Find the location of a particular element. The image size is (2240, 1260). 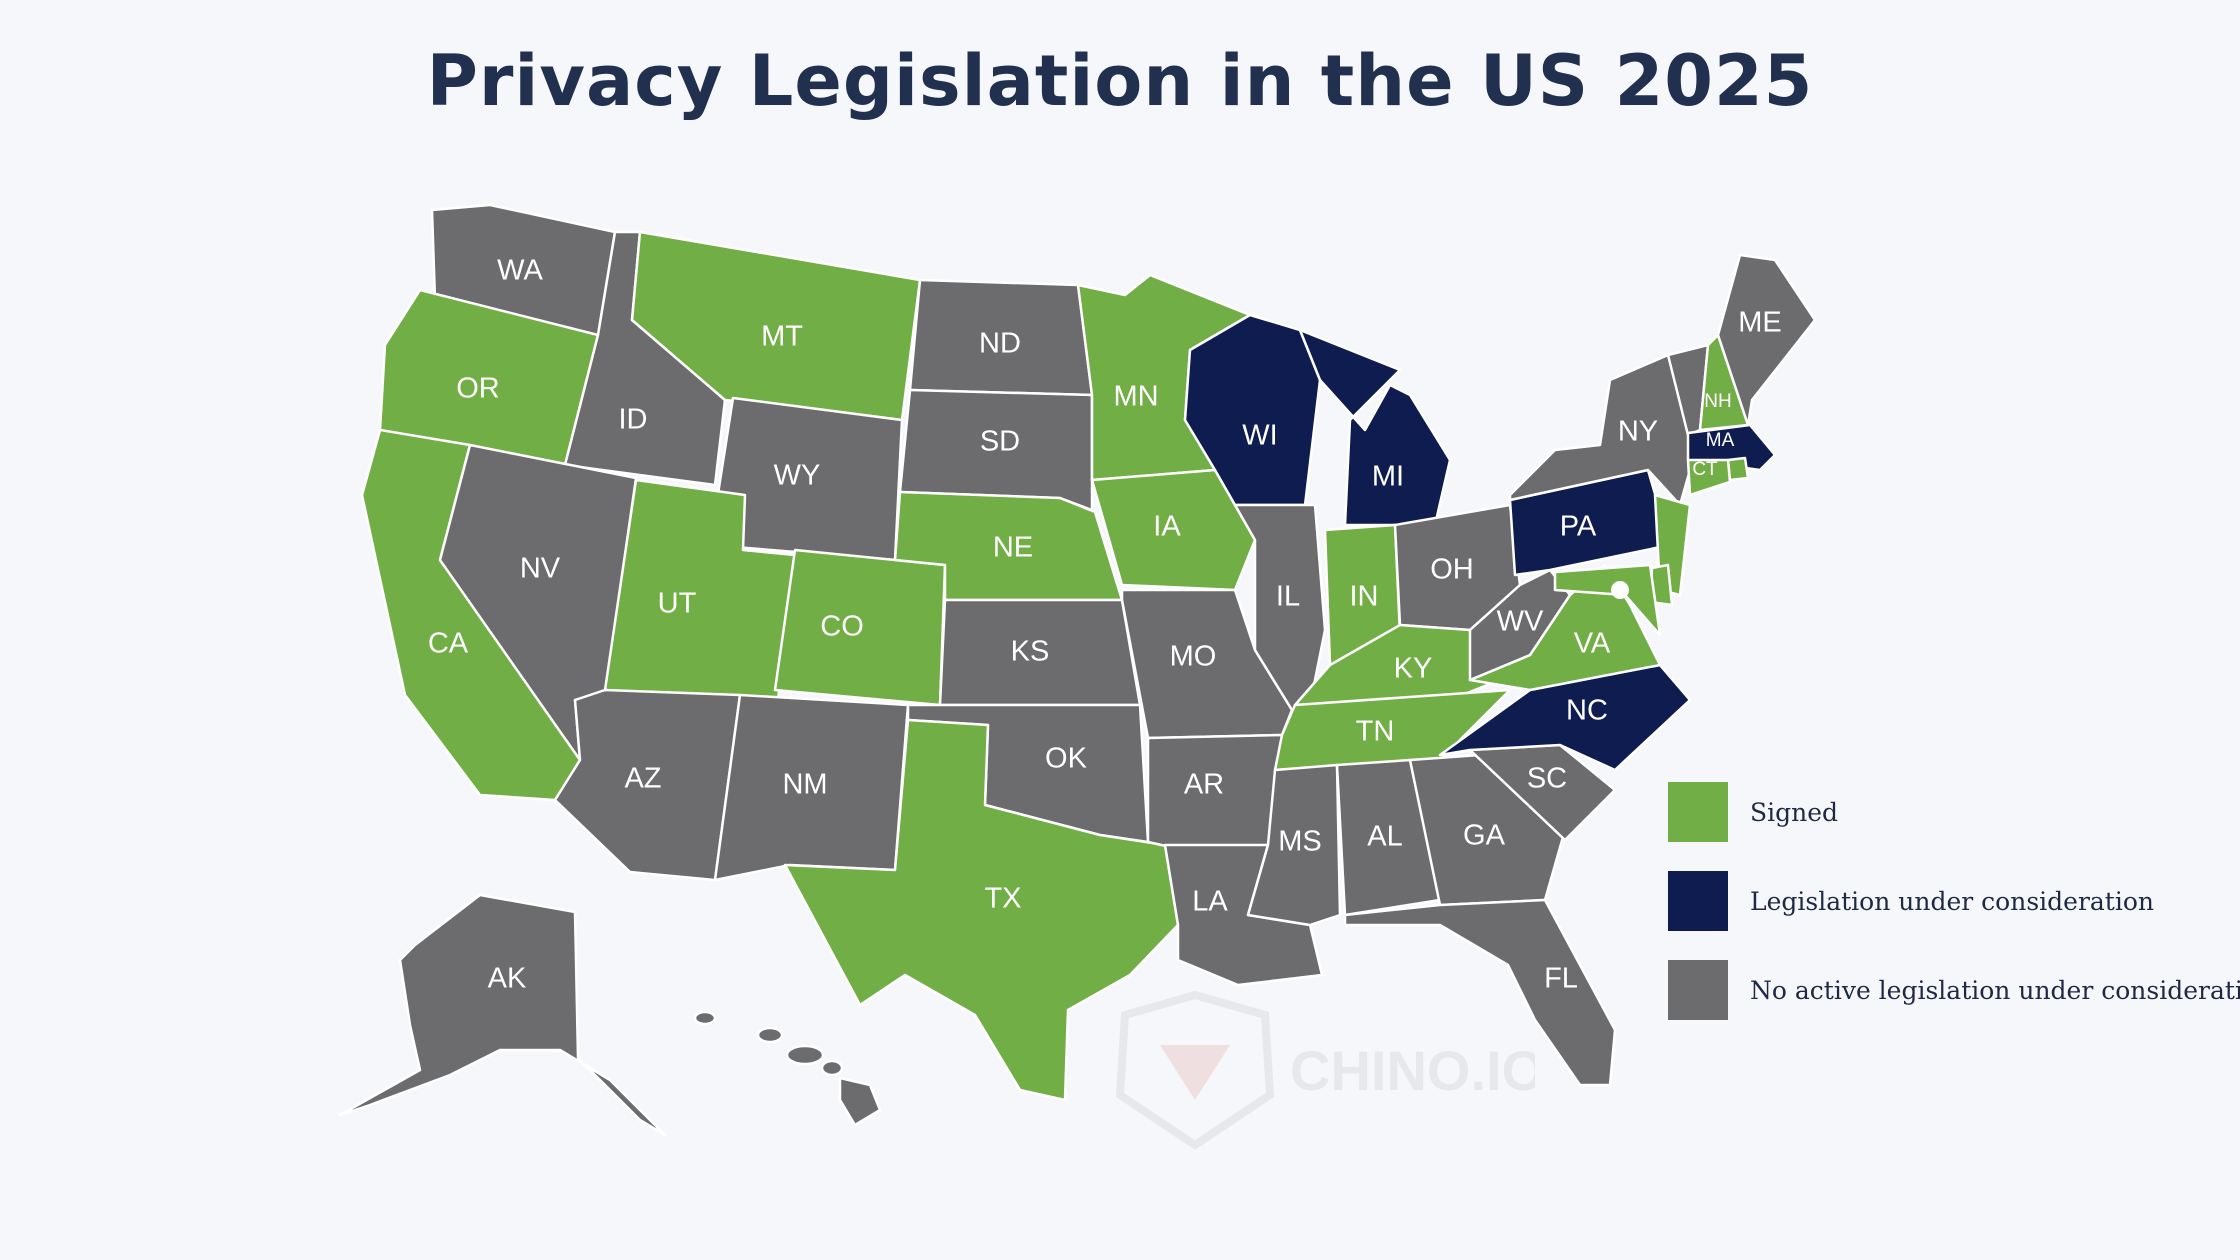

state-mi is located at coordinates (1375, 427).